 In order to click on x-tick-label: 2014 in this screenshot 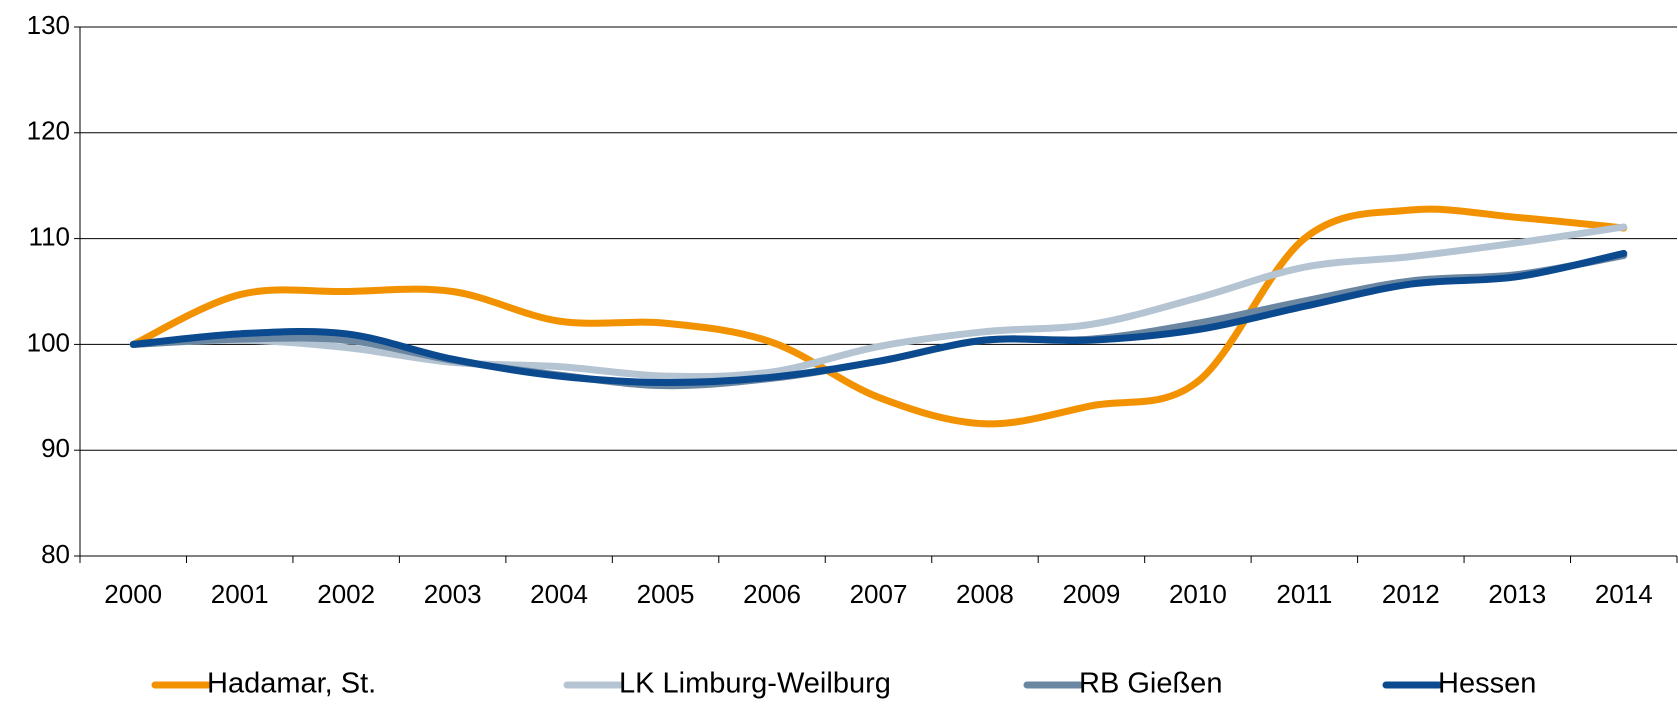, I will do `click(1624, 594)`.